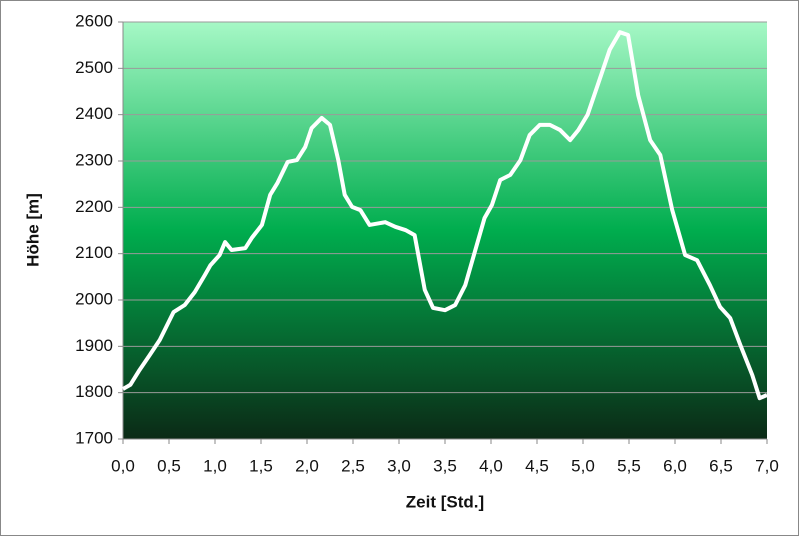 The width and height of the screenshot is (799, 536). Describe the element at coordinates (94, 391) in the screenshot. I see `y-tick-label: 1800` at that location.